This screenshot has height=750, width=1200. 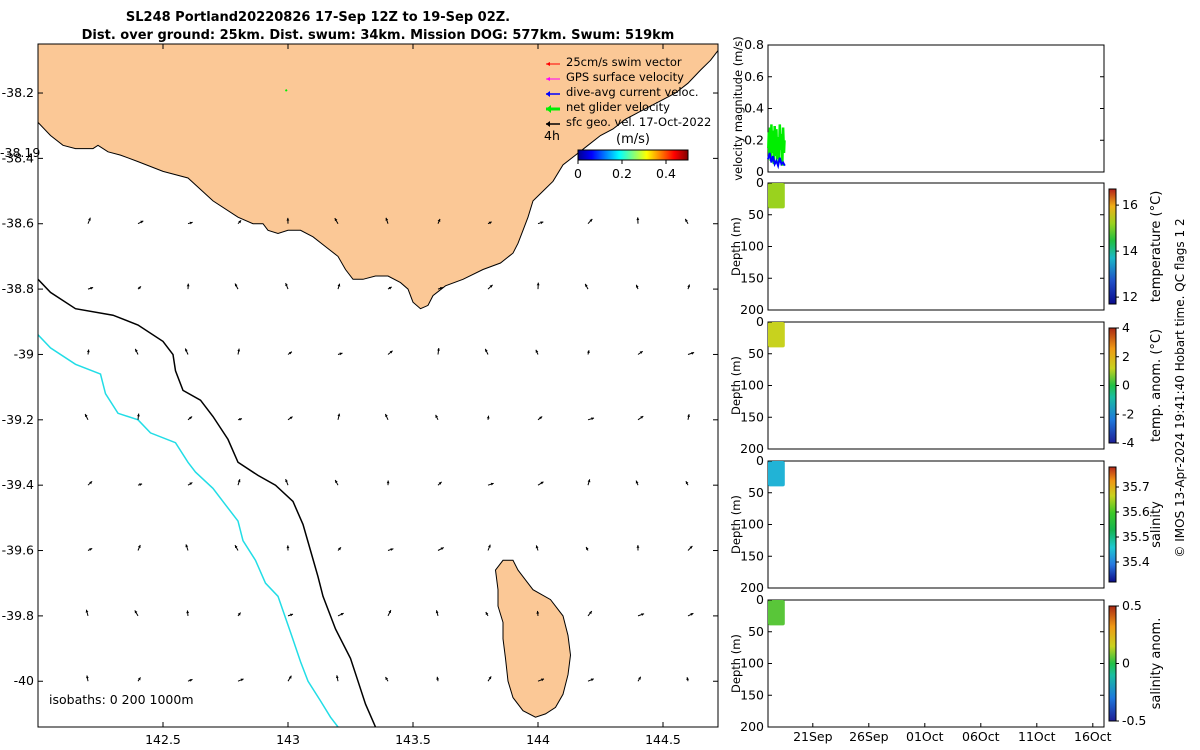 I want to click on depth-tick-label: 150, so click(x=752, y=277).